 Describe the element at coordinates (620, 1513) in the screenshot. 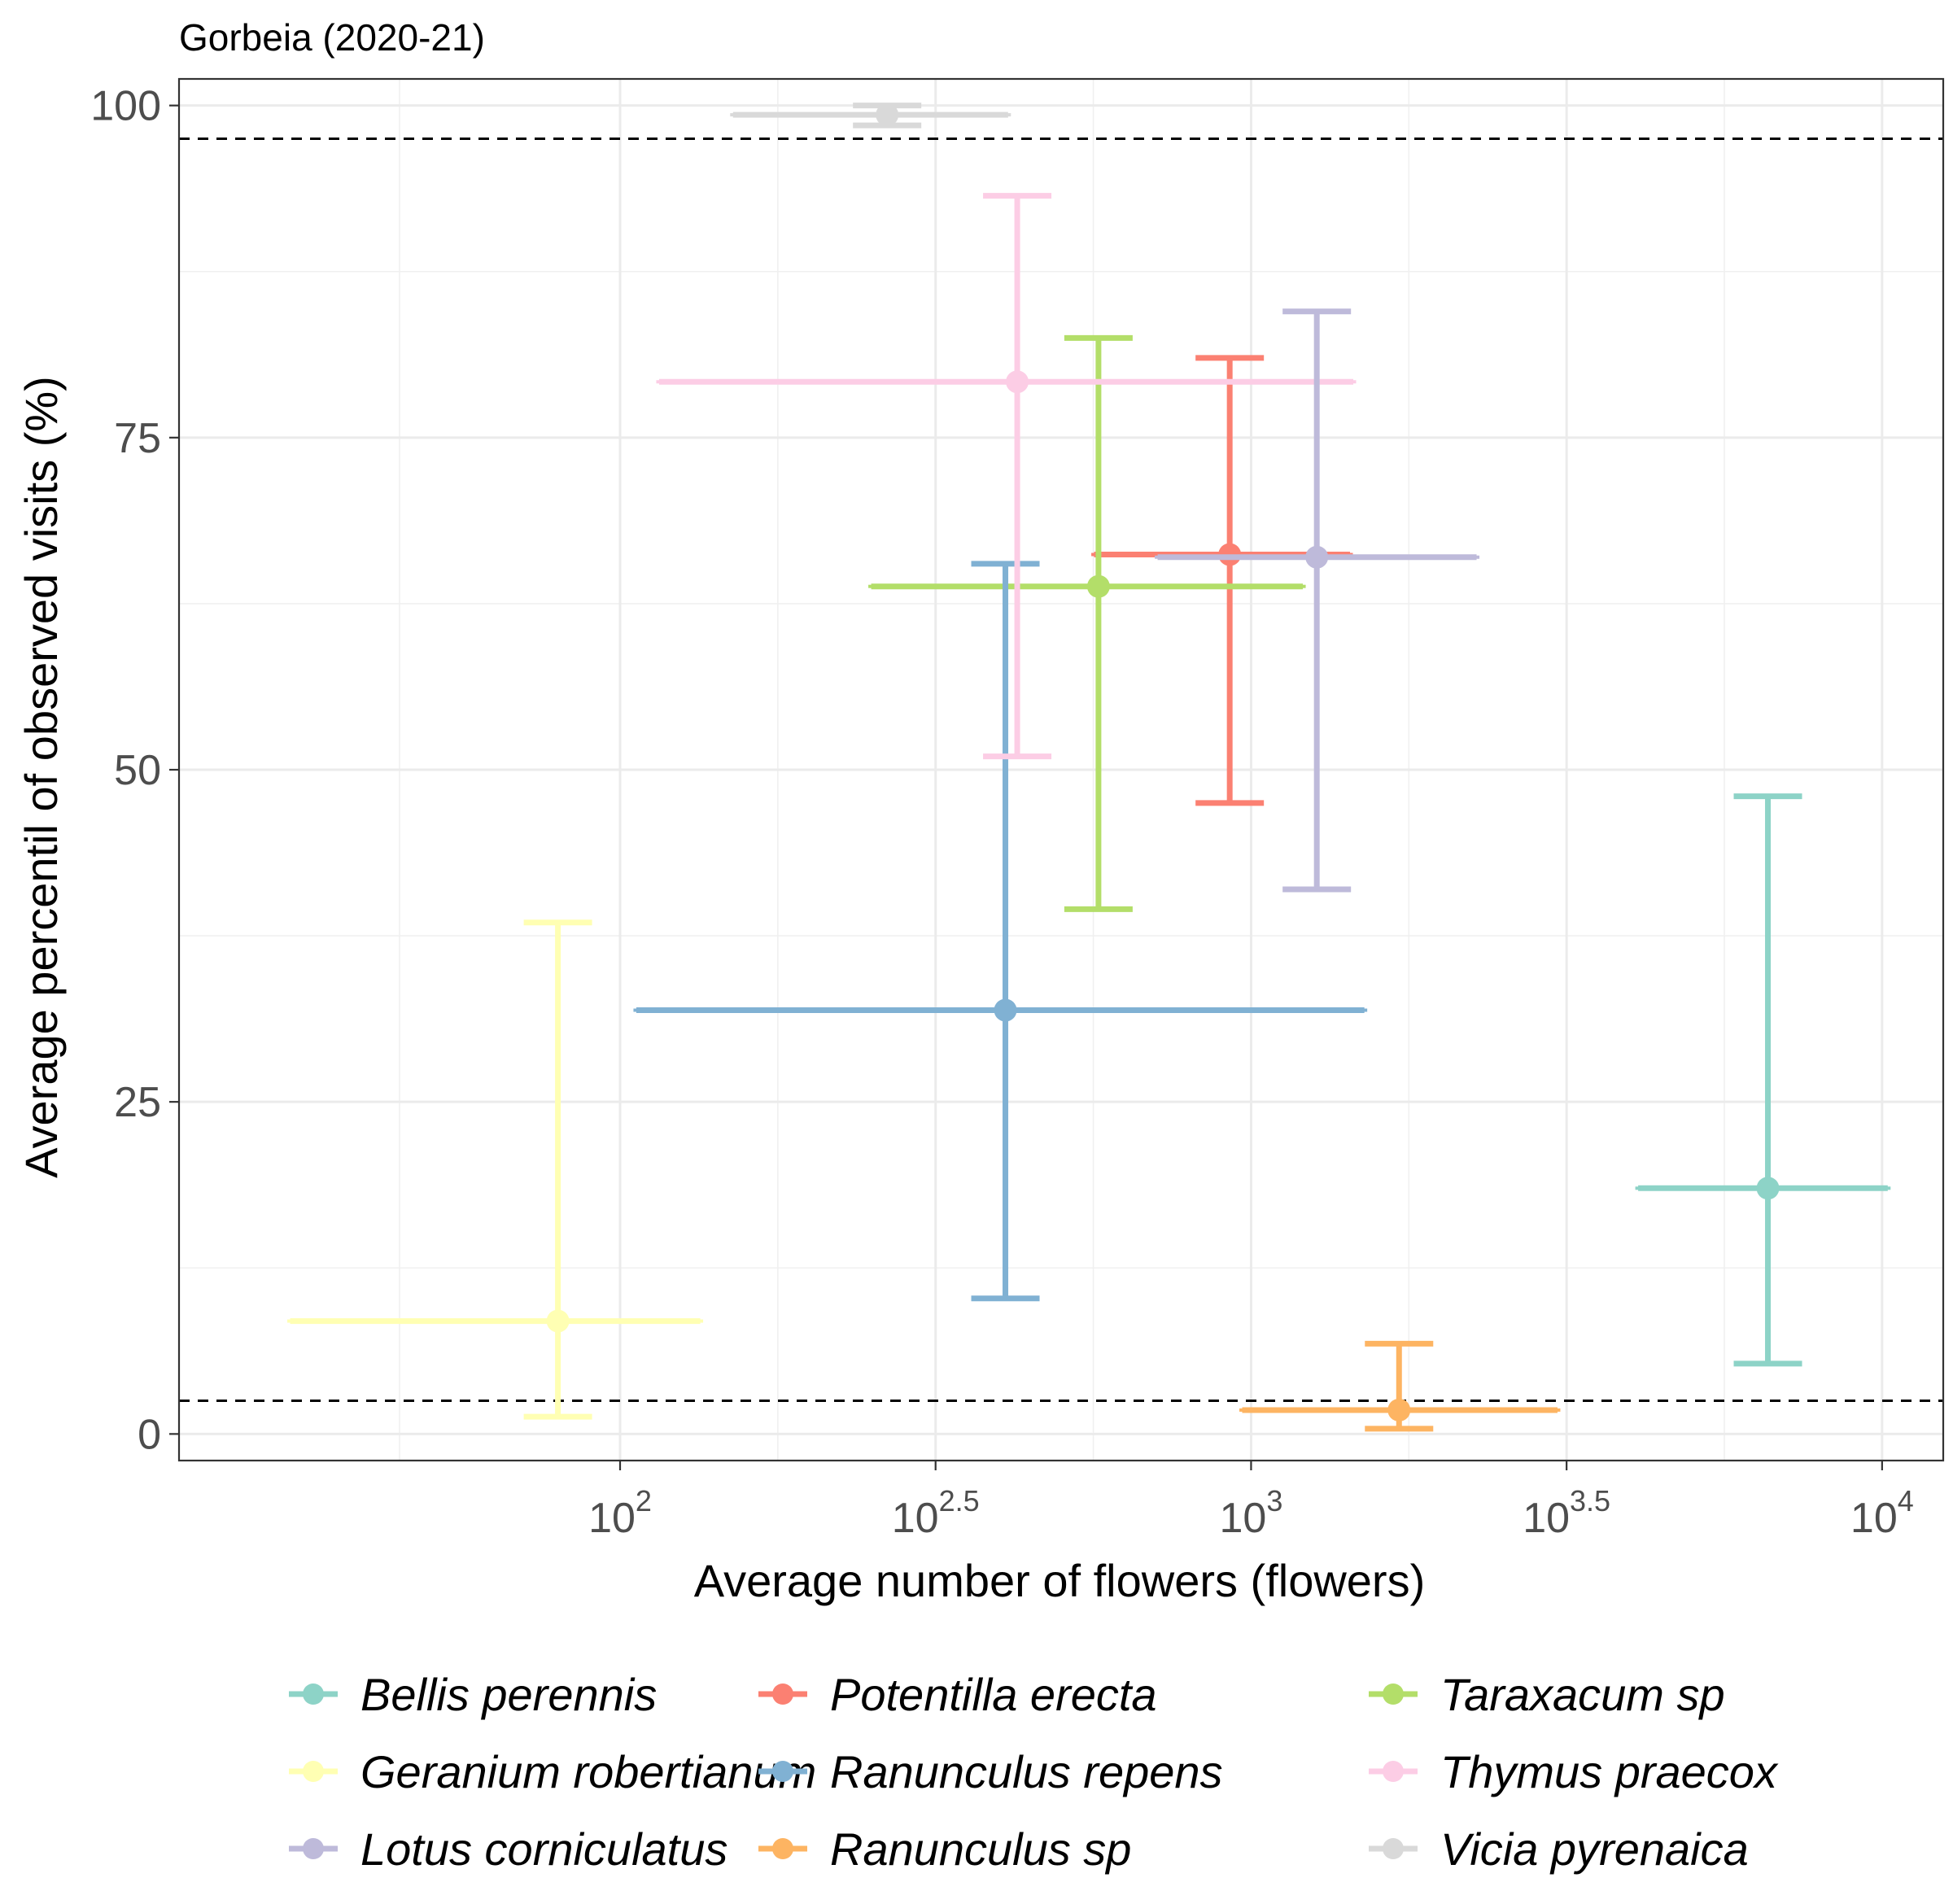

I see `x-tick-label: 10²` at that location.